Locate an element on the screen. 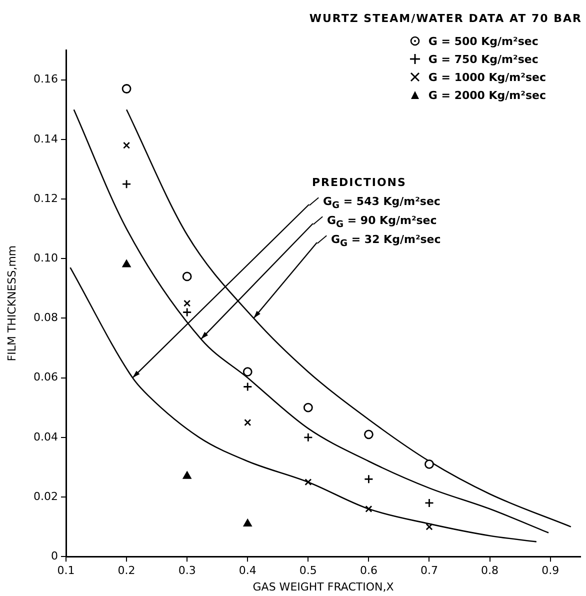  legend-label: G = 750 Kg/m²sec is located at coordinates (483, 59).